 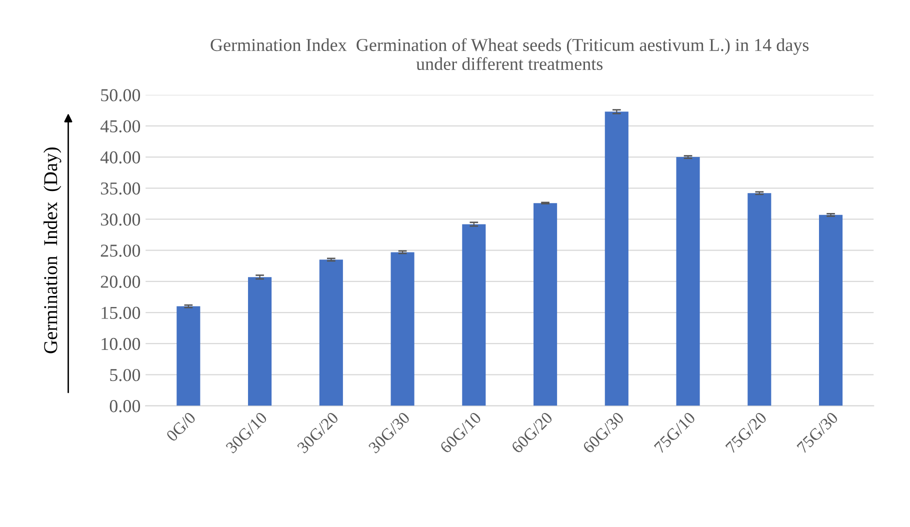 What do you see at coordinates (181, 426) in the screenshot?
I see `x-tick-label: 0G/0` at bounding box center [181, 426].